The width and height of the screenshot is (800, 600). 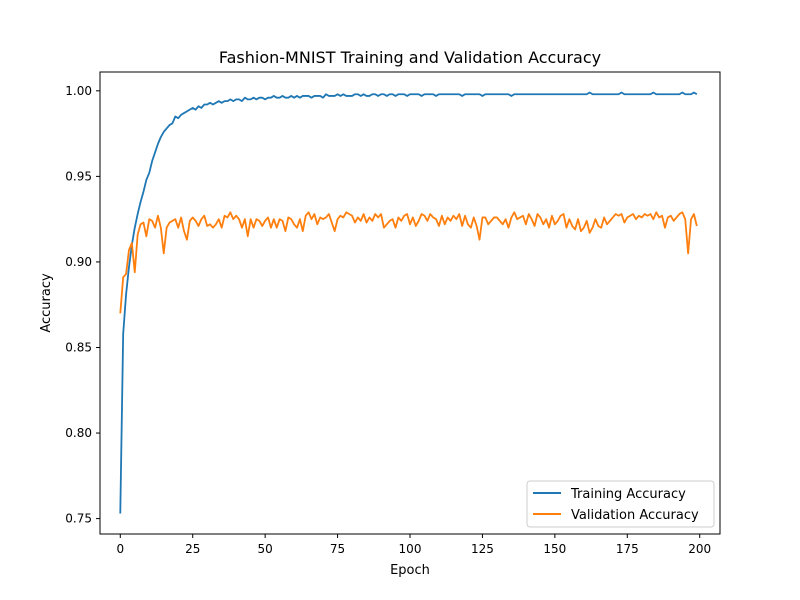 I want to click on x-tick-label: 100, so click(x=410, y=549).